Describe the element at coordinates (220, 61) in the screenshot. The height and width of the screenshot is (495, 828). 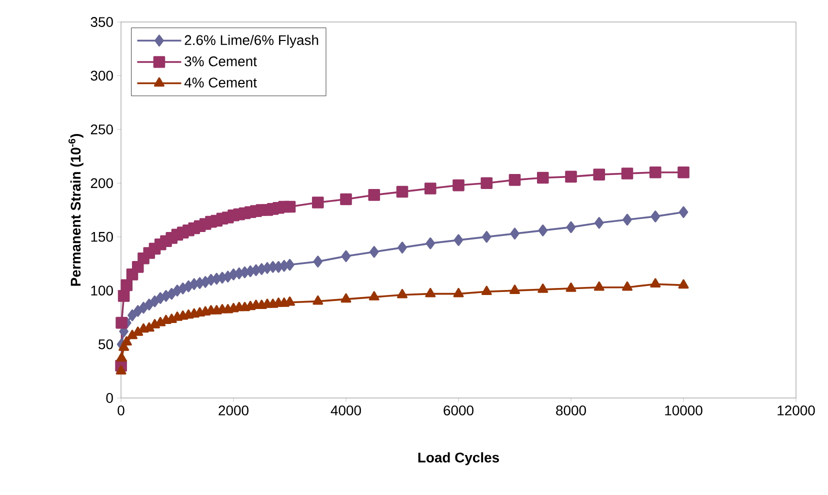
I see `legend-label: 3% Cement` at that location.